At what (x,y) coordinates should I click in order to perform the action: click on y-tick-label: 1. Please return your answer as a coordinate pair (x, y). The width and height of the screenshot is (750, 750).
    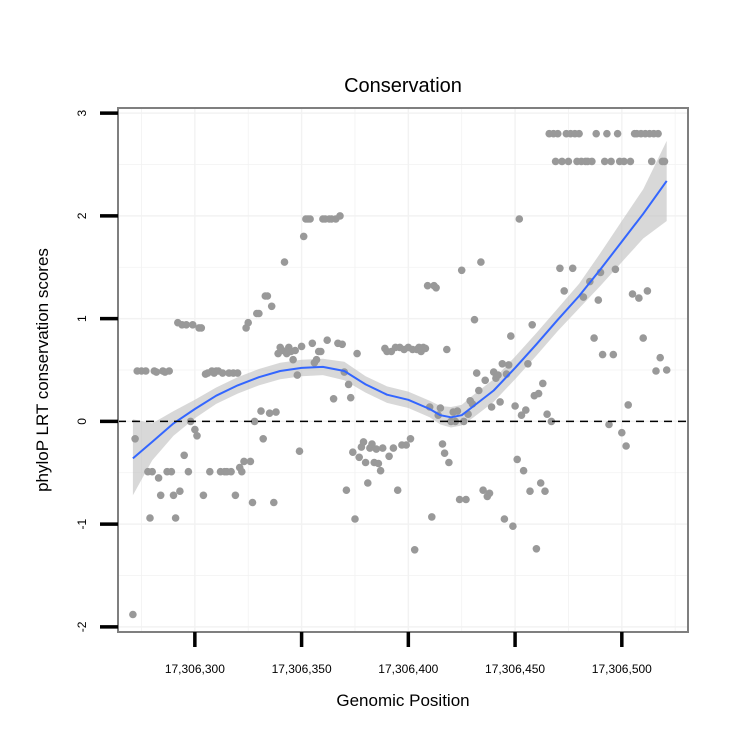
    Looking at the image, I should click on (82, 318).